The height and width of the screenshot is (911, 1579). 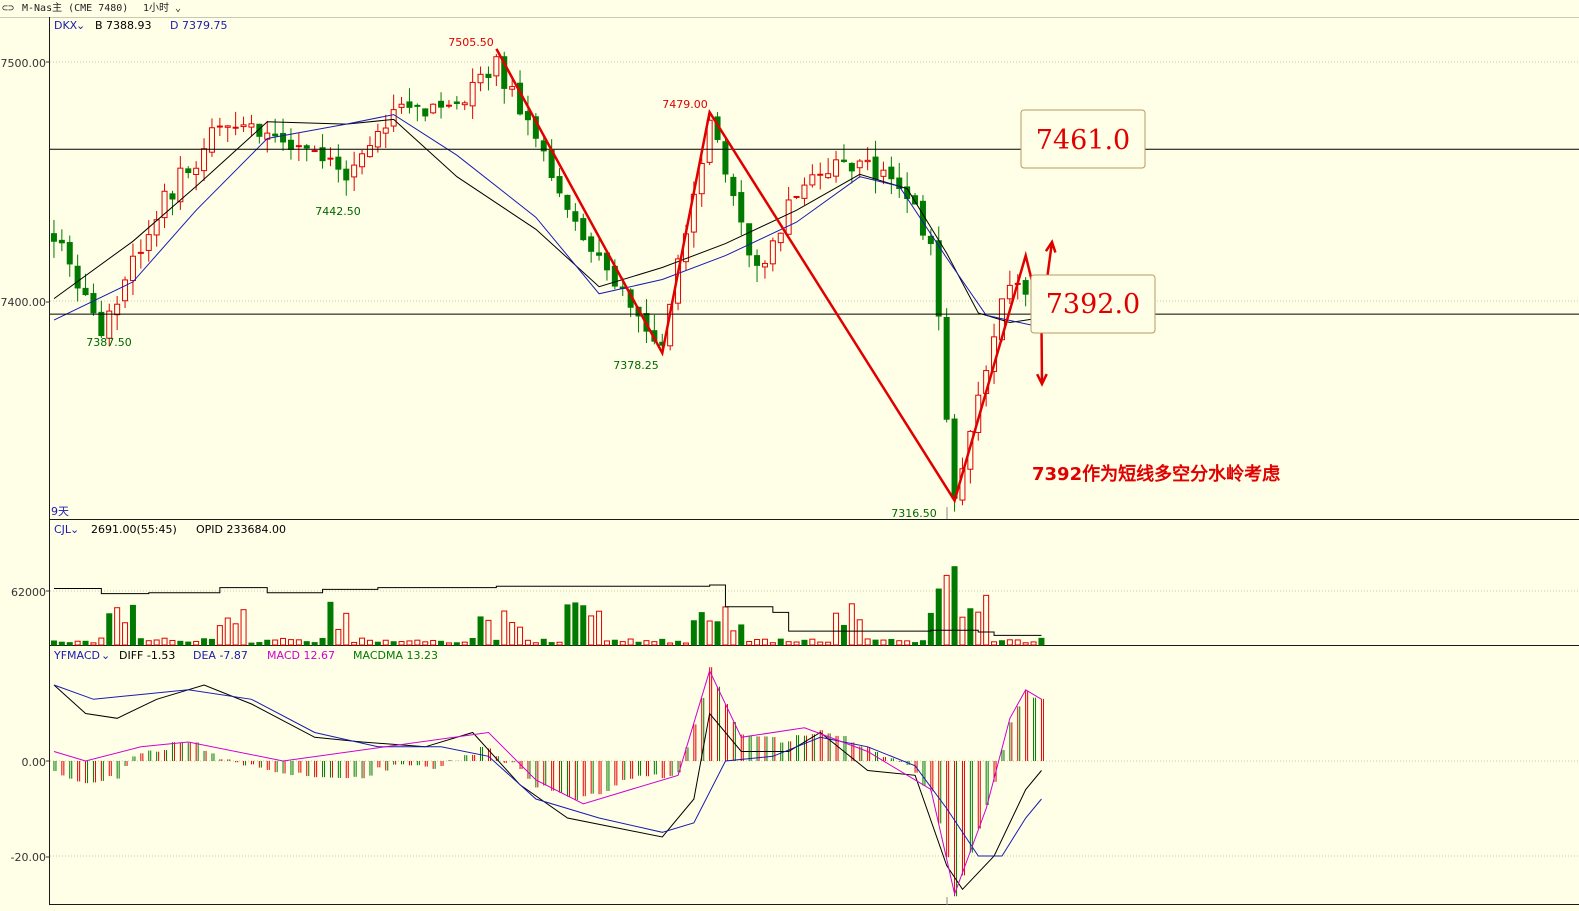 What do you see at coordinates (8, 8) in the screenshot?
I see `link-icon: ⊂⊃` at bounding box center [8, 8].